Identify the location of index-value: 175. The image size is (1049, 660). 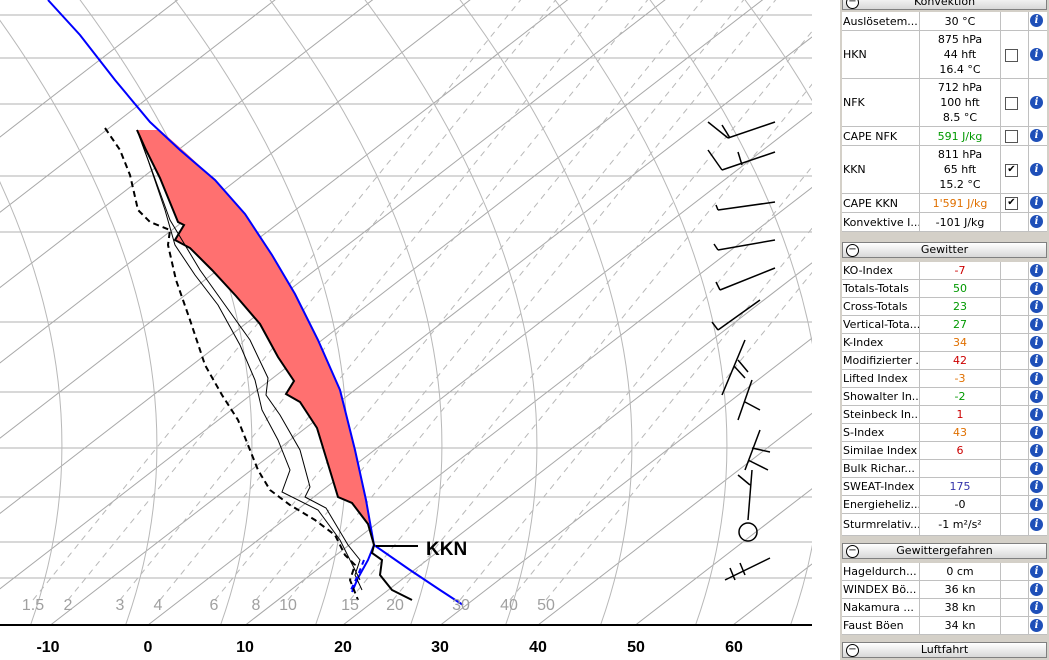
(960, 486).